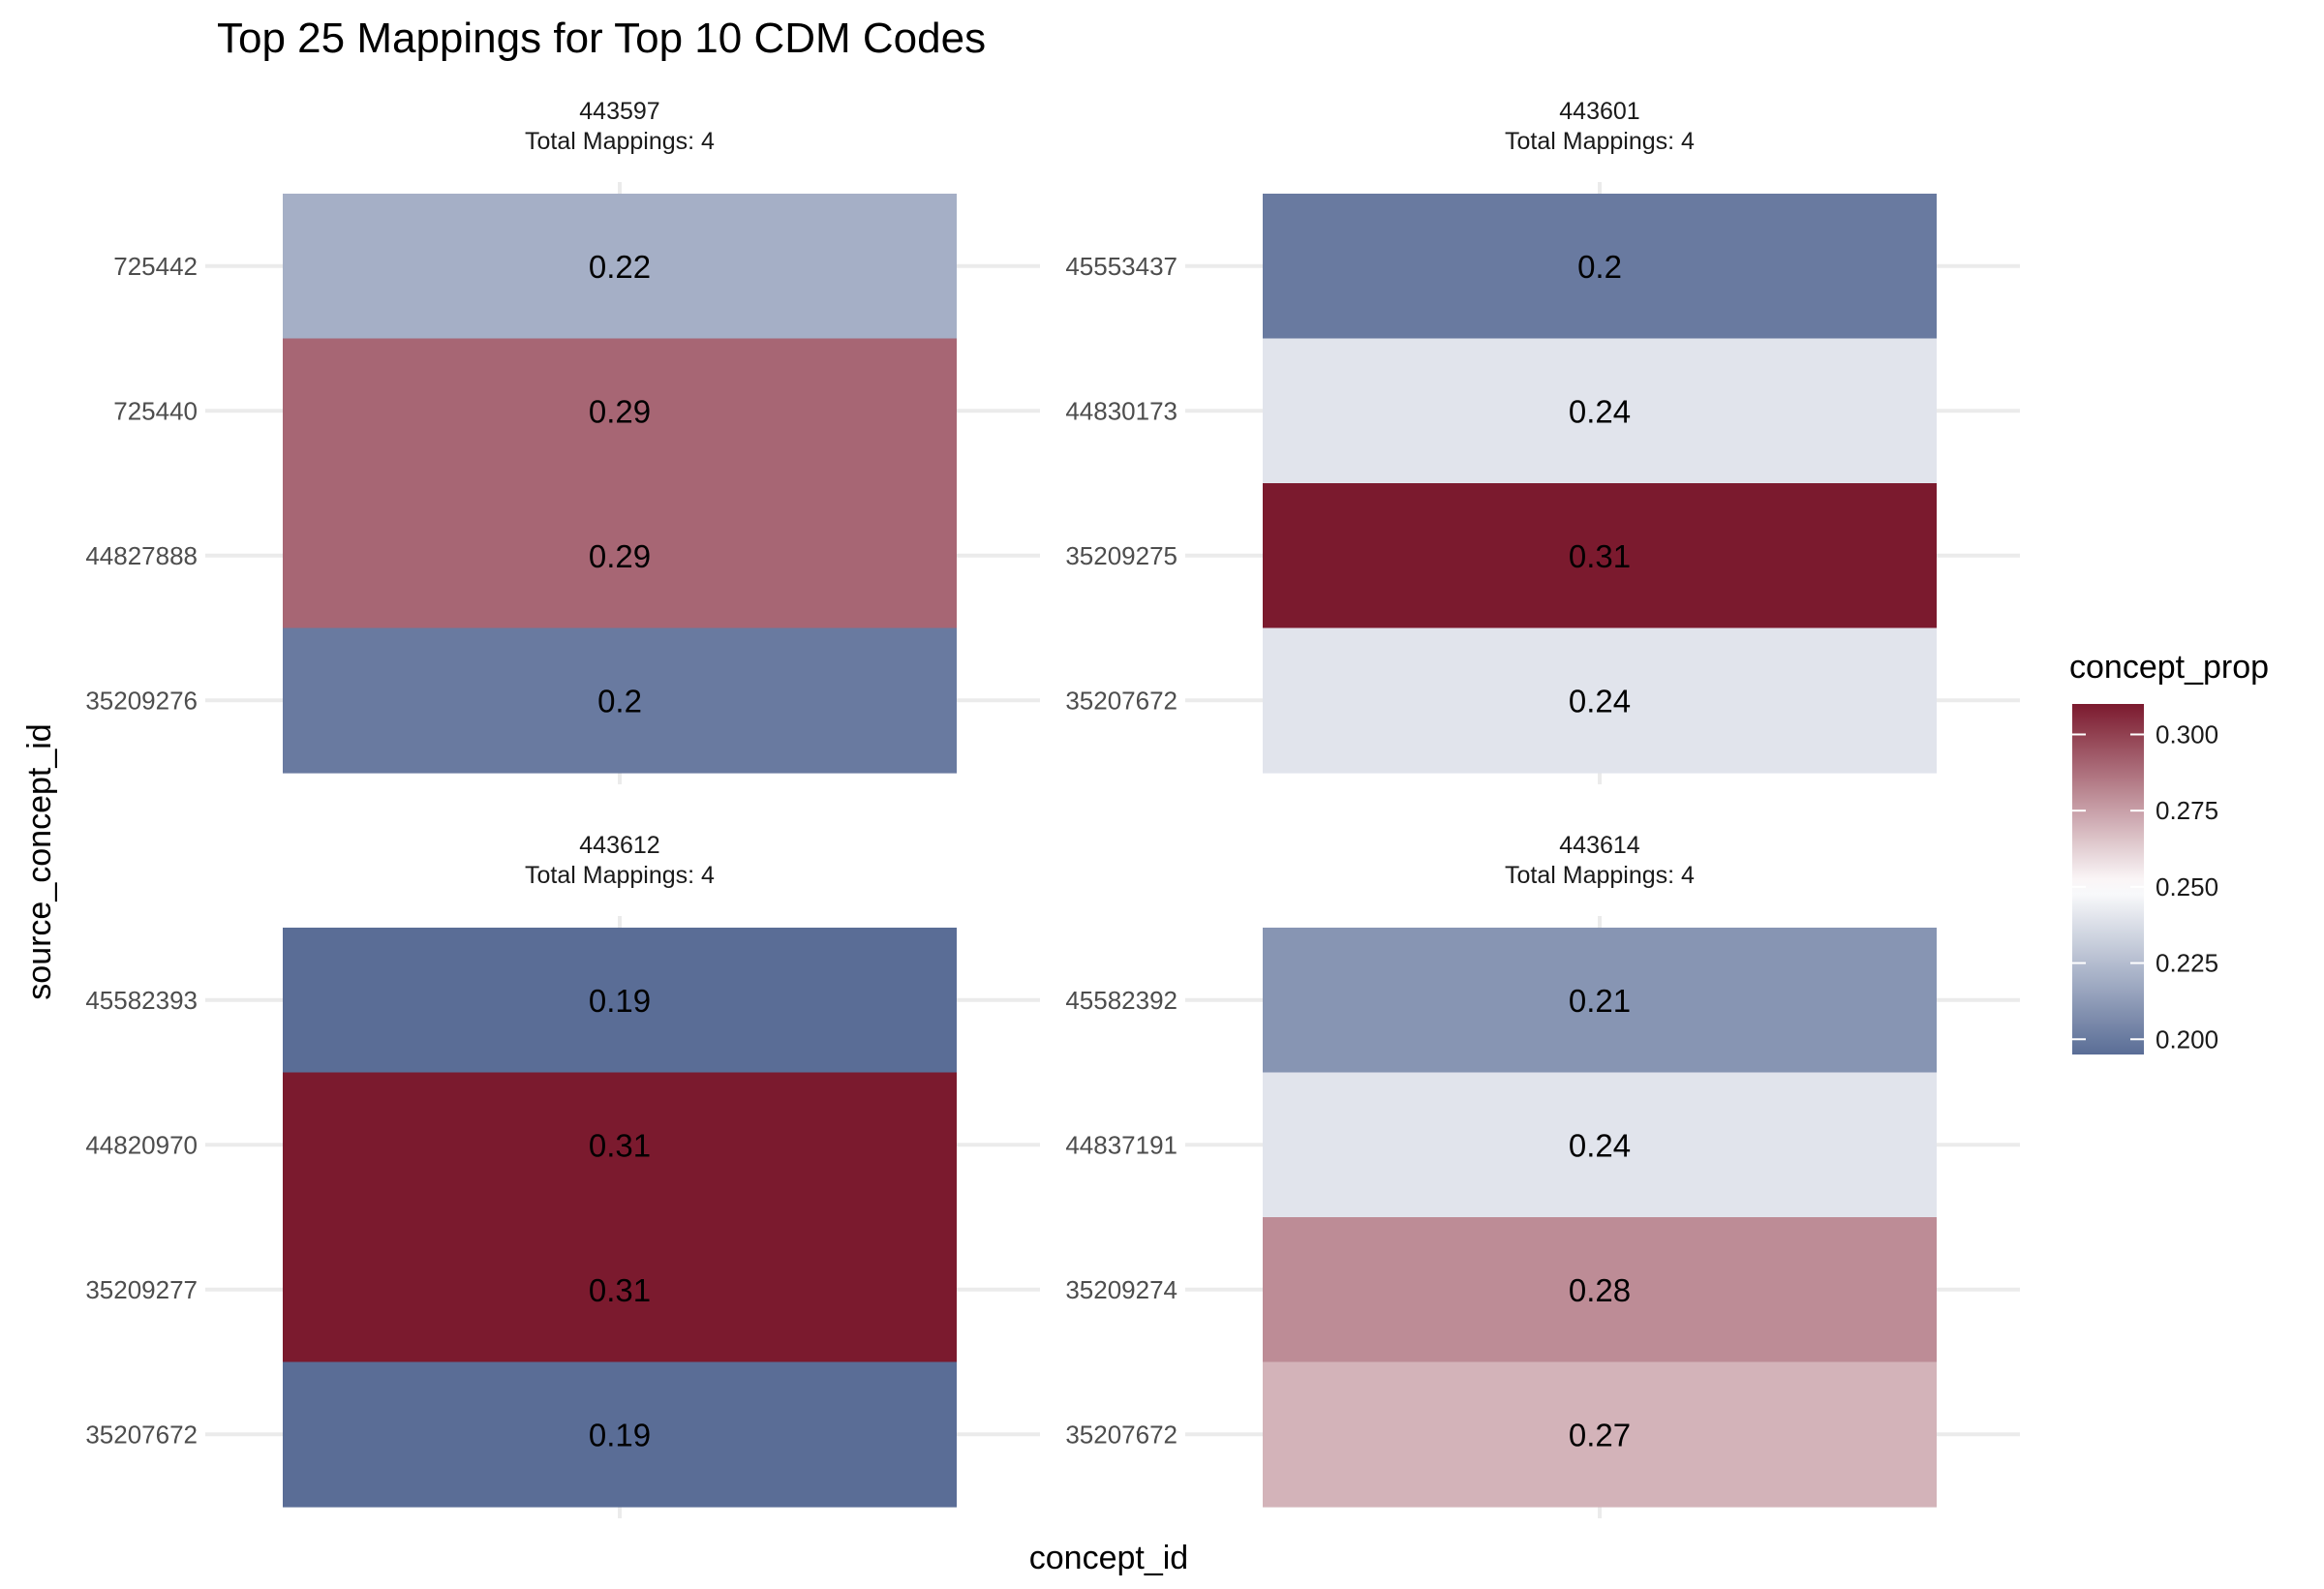 Image resolution: width=2324 pixels, height=1589 pixels. What do you see at coordinates (2169, 851) in the screenshot?
I see `color-legend: concept_prop 0.200 0.225 0.250 0.275 0.300` at bounding box center [2169, 851].